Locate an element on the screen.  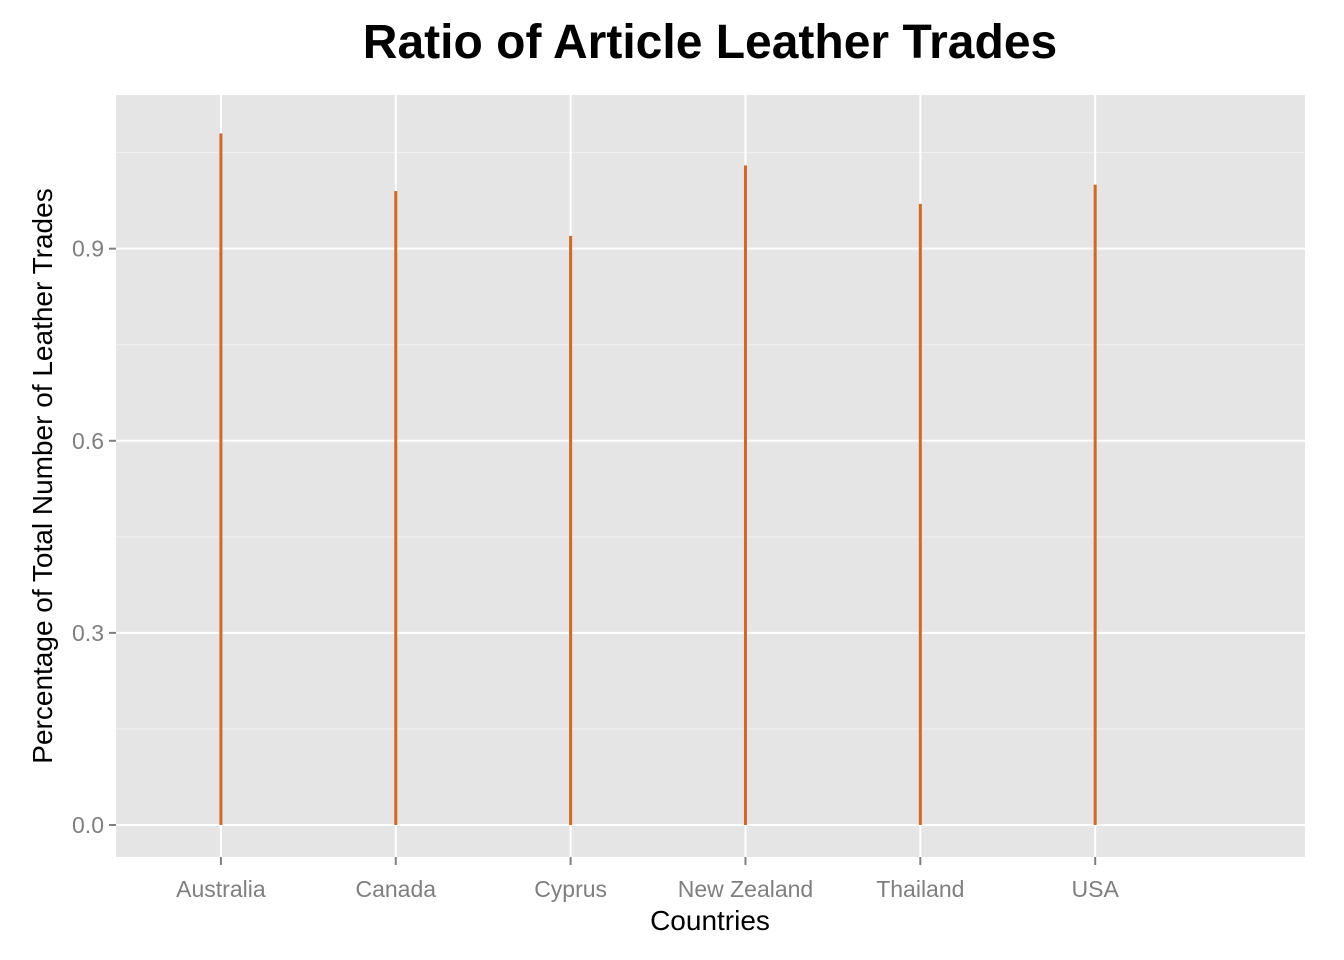
x-axis-title: Countries is located at coordinates (710, 920).